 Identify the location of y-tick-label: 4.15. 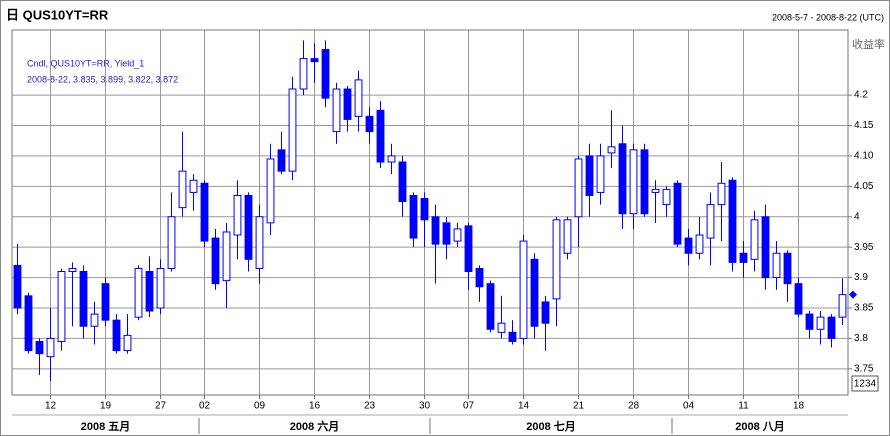
(864, 125).